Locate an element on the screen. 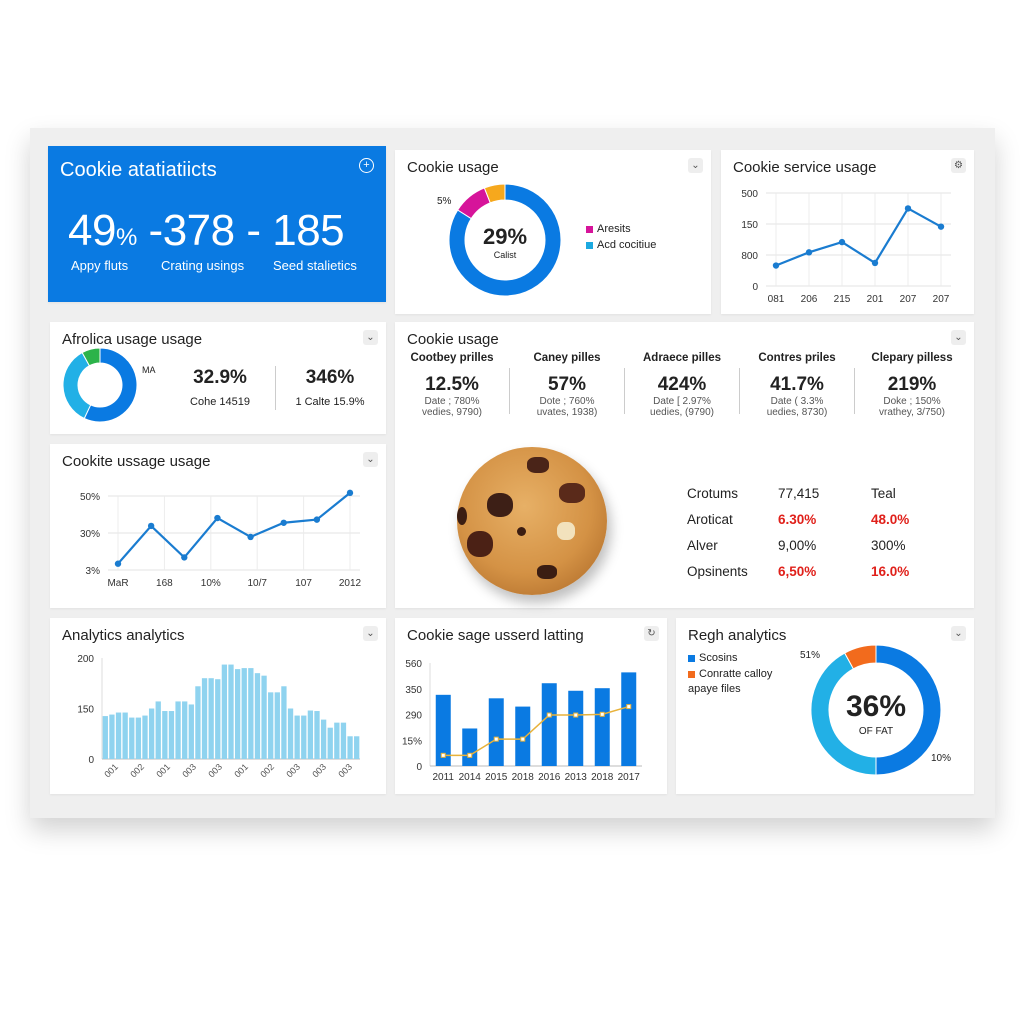 The width and height of the screenshot is (1024, 1024). x-tick-label: 10/7 is located at coordinates (257, 583).